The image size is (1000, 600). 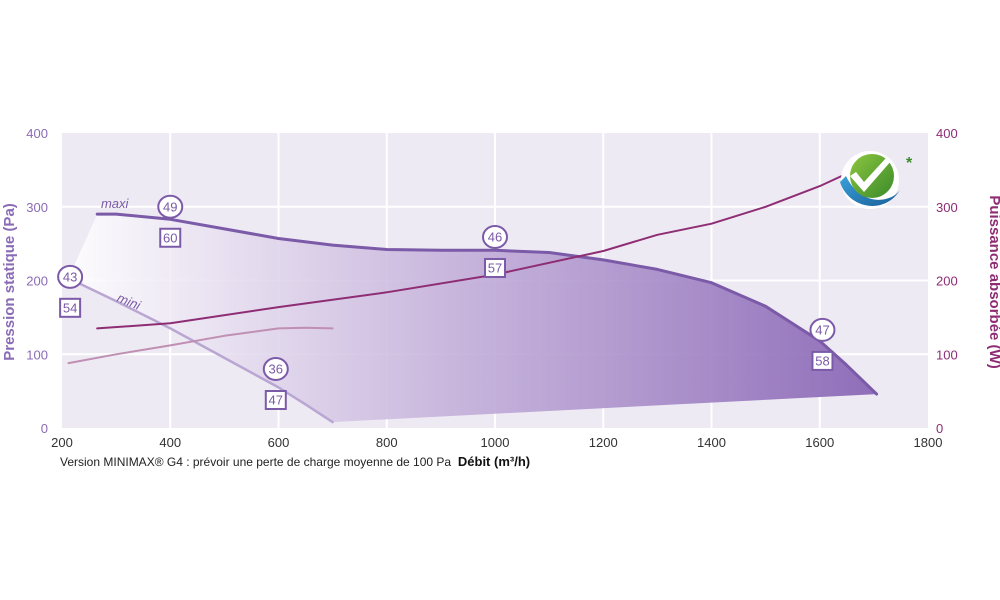 I want to click on annotation-box-value: 54, so click(x=70, y=307).